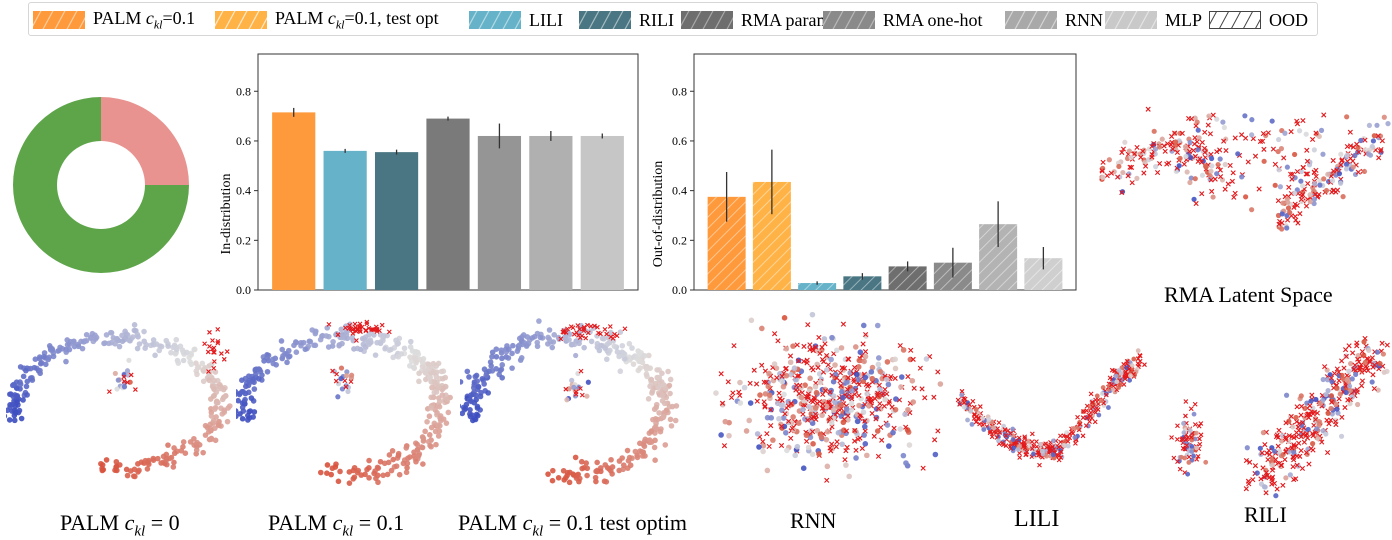 The height and width of the screenshot is (540, 1392). What do you see at coordinates (1054, 20) in the screenshot?
I see `legend-item-rnn: RNN` at bounding box center [1054, 20].